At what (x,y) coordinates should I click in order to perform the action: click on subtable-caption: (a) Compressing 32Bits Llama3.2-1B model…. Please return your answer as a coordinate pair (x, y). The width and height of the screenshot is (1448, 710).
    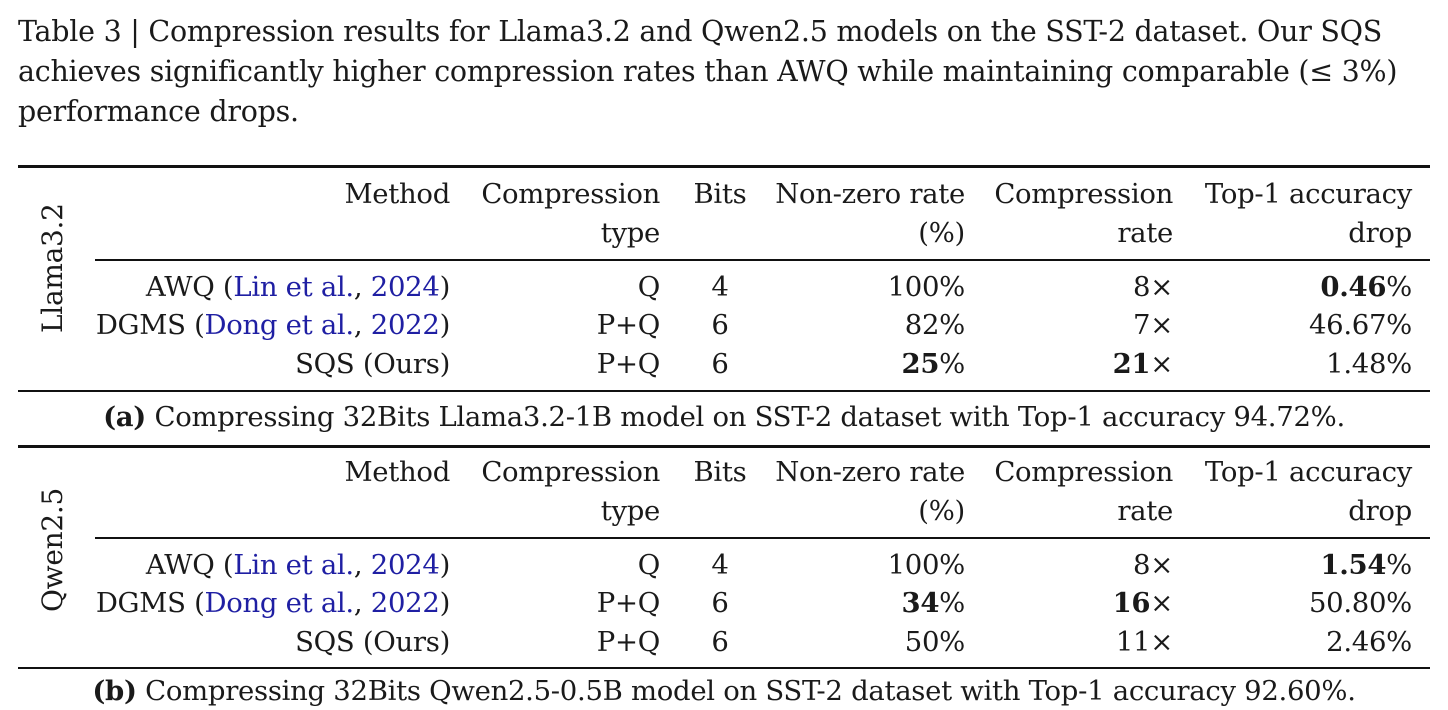
    Looking at the image, I should click on (724, 417).